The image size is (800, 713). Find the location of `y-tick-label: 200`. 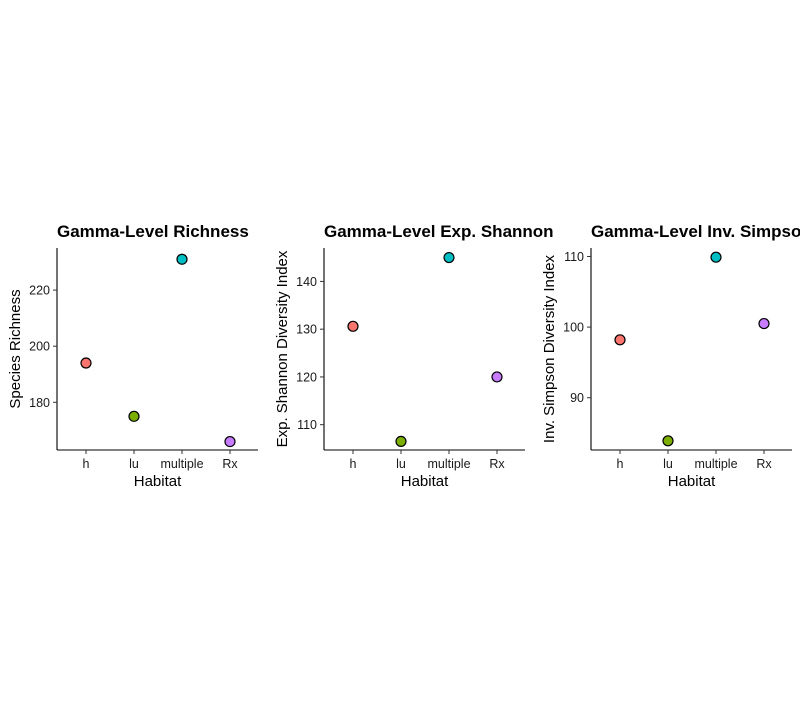

y-tick-label: 200 is located at coordinates (39, 347).